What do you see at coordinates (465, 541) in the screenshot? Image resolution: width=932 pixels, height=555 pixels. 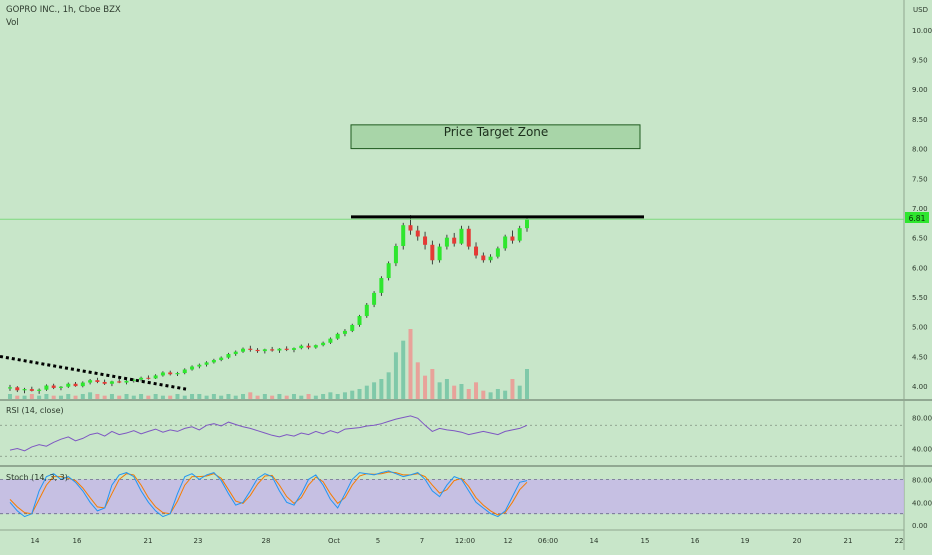 I see `time-axis-tick: 12:00` at bounding box center [465, 541].